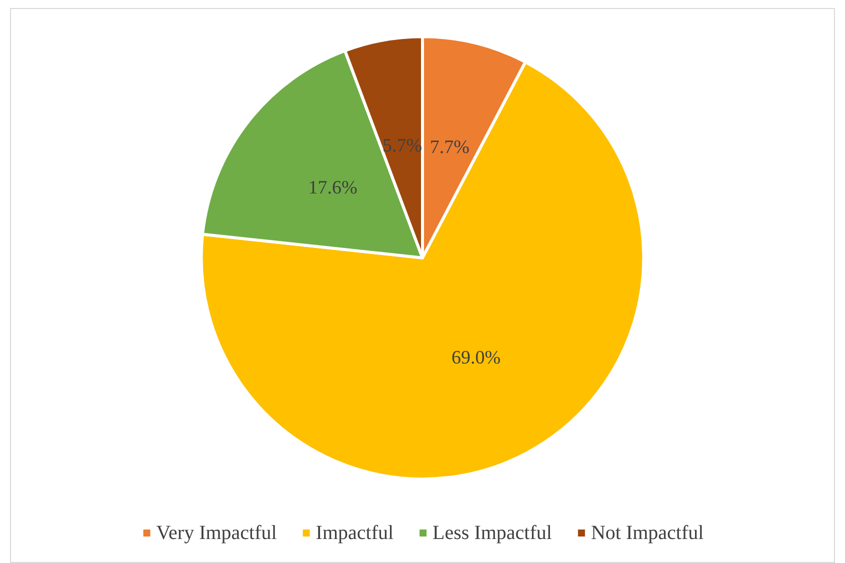 The height and width of the screenshot is (563, 845). Describe the element at coordinates (217, 533) in the screenshot. I see `legend-label: Very Impactful` at that location.